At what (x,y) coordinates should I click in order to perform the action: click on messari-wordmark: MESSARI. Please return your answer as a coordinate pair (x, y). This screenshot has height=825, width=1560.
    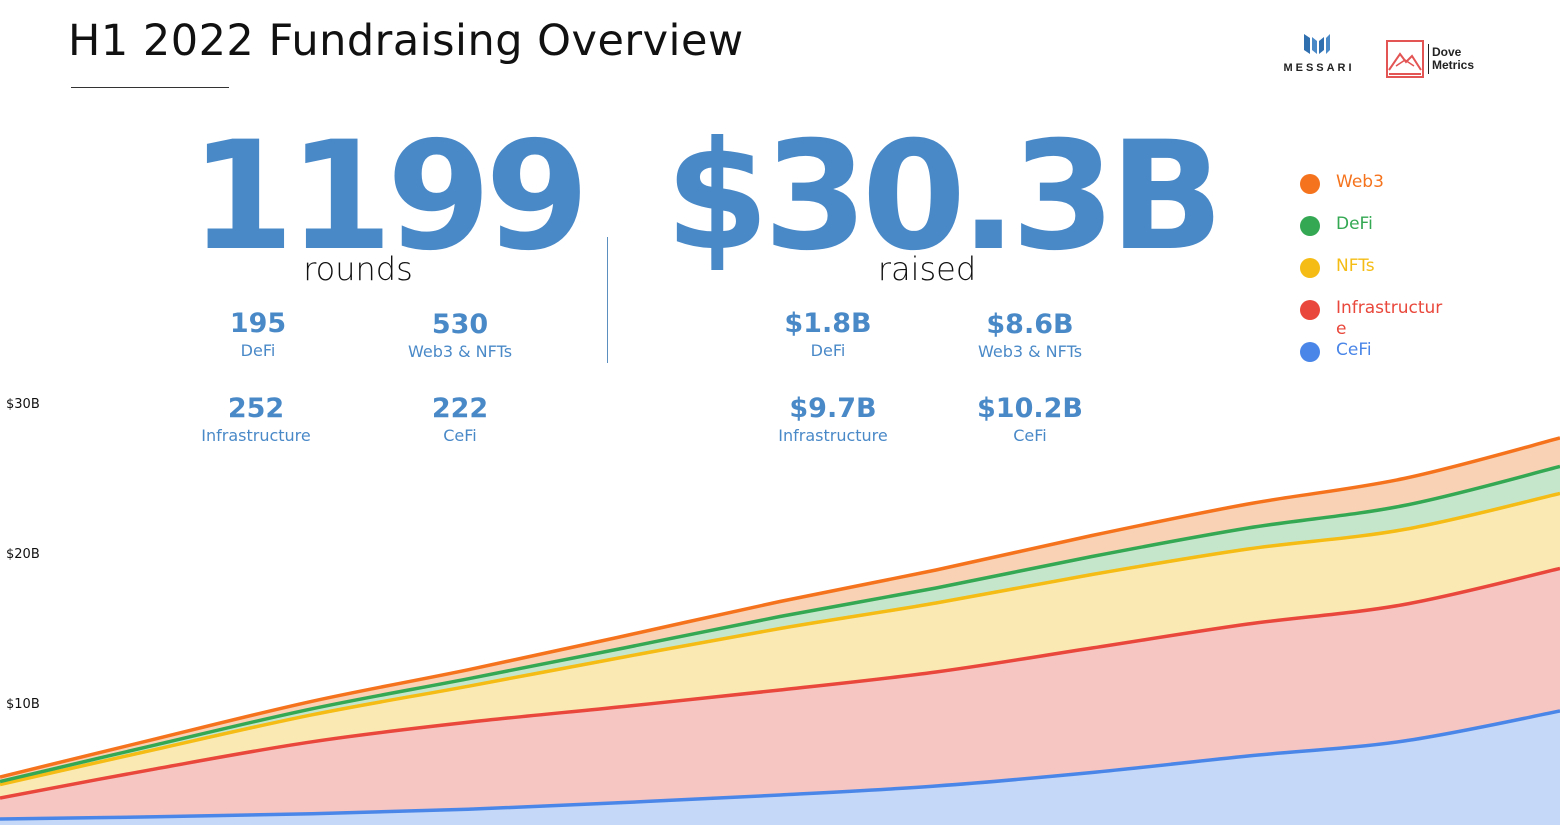
    Looking at the image, I should click on (1319, 68).